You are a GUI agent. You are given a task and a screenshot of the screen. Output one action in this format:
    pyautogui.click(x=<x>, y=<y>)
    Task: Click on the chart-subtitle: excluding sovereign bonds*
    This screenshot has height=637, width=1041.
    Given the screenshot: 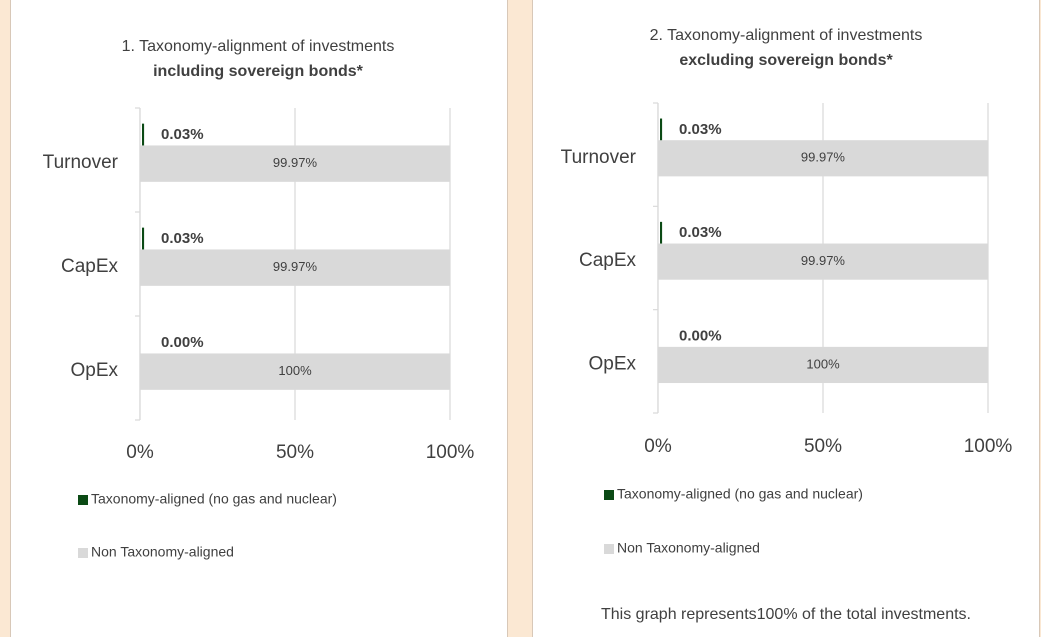 What is the action you would take?
    pyautogui.click(x=786, y=60)
    